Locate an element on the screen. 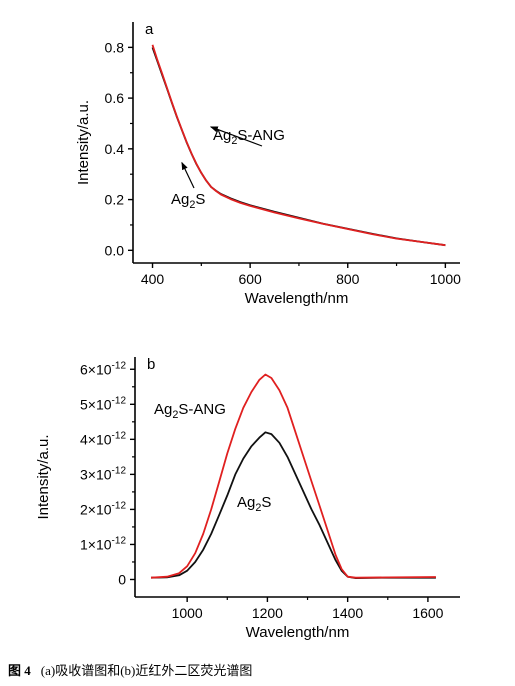  x-tick-label: 1600 is located at coordinates (427, 613).